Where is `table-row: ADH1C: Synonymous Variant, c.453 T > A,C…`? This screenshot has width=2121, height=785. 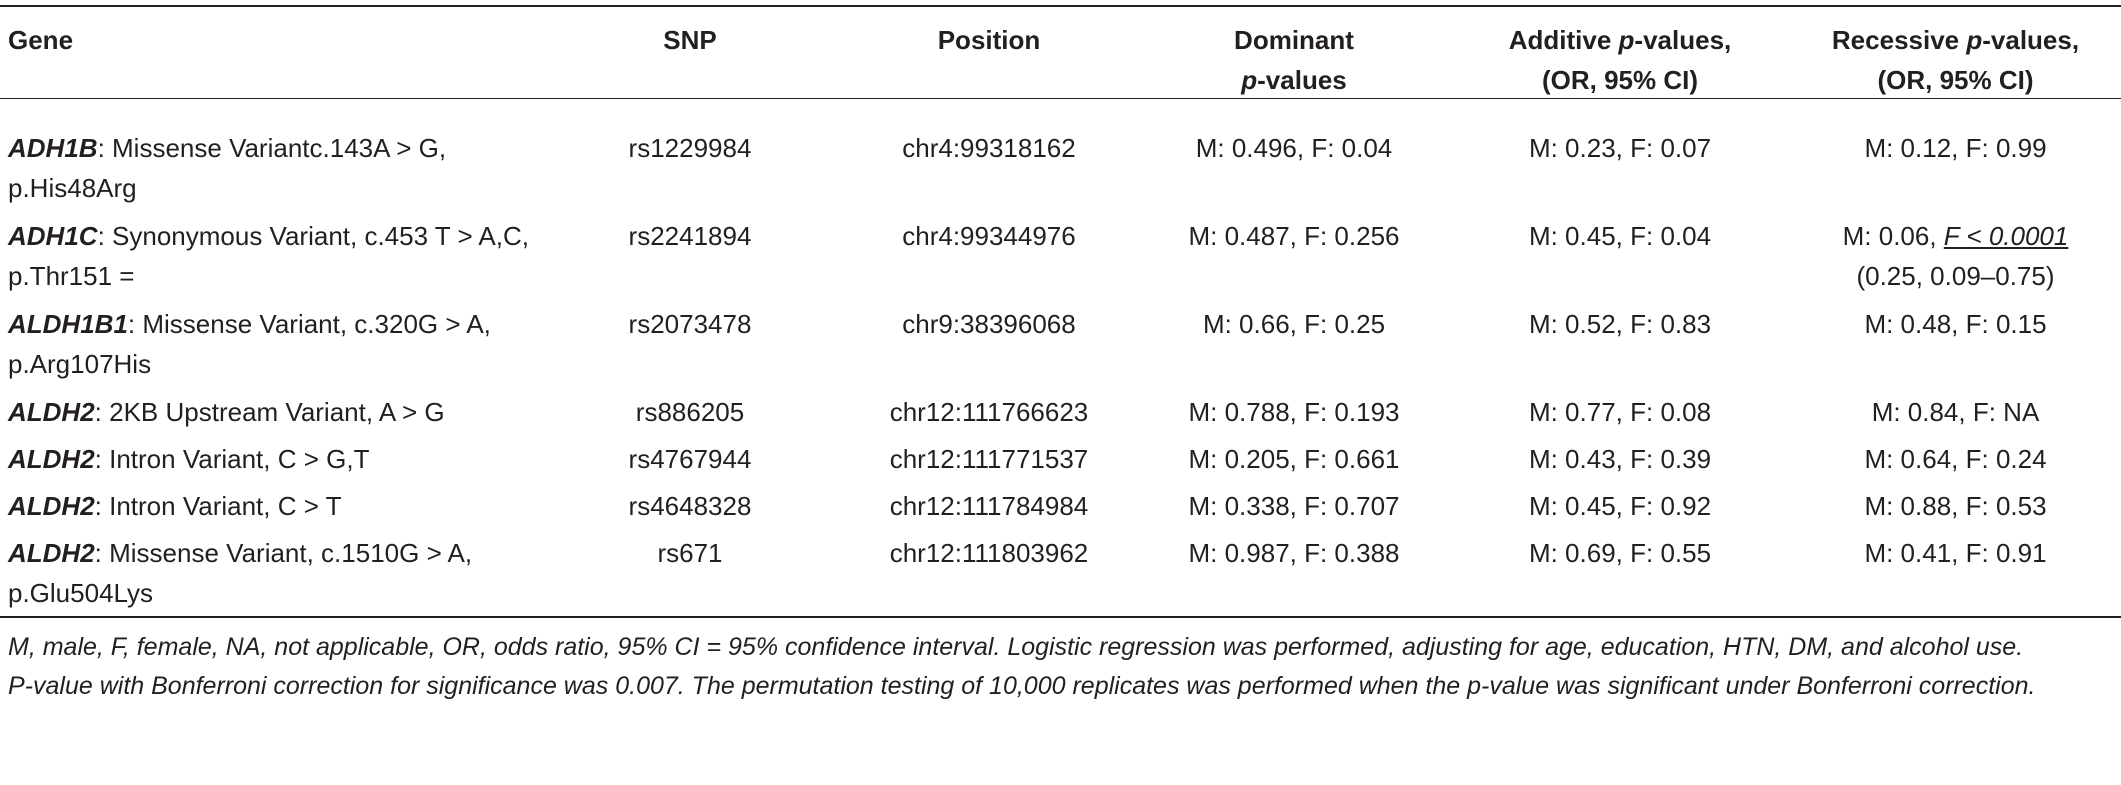
table-row: ADH1C: Synonymous Variant, c.453 T > A,C… is located at coordinates (1060, 252).